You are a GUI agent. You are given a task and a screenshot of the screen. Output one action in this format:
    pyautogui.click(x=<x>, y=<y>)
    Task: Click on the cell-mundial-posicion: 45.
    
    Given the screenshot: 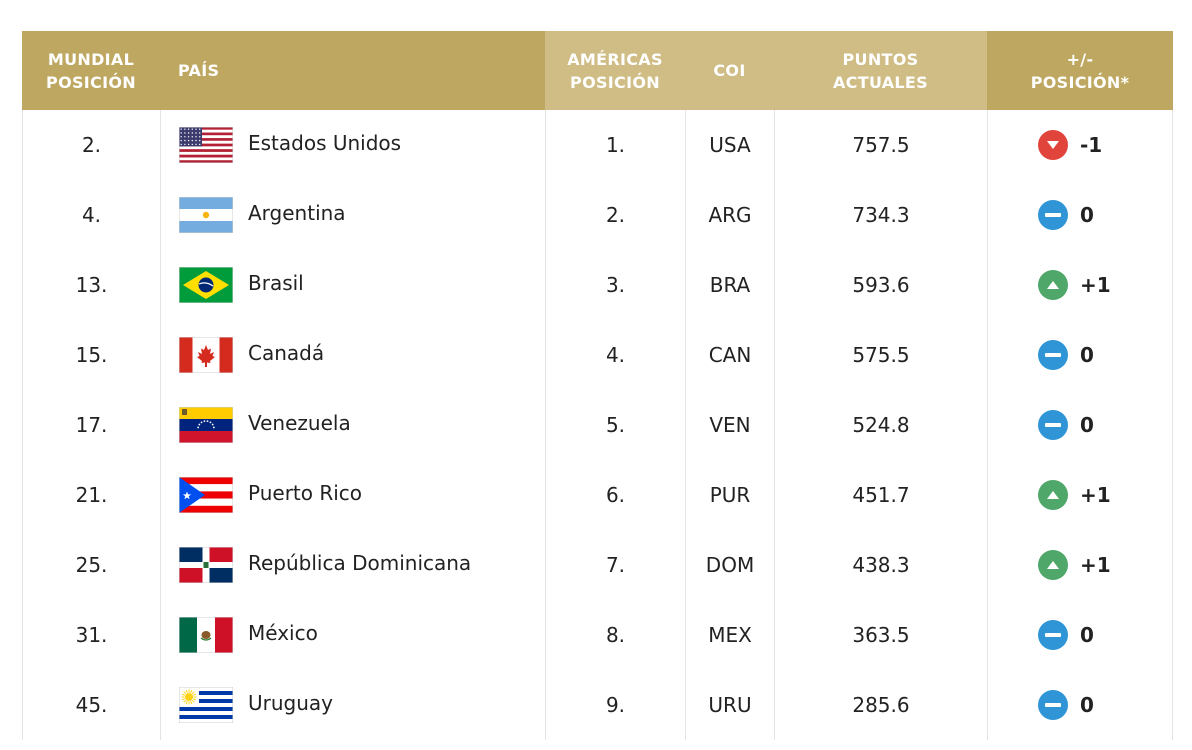 What is the action you would take?
    pyautogui.click(x=91, y=705)
    